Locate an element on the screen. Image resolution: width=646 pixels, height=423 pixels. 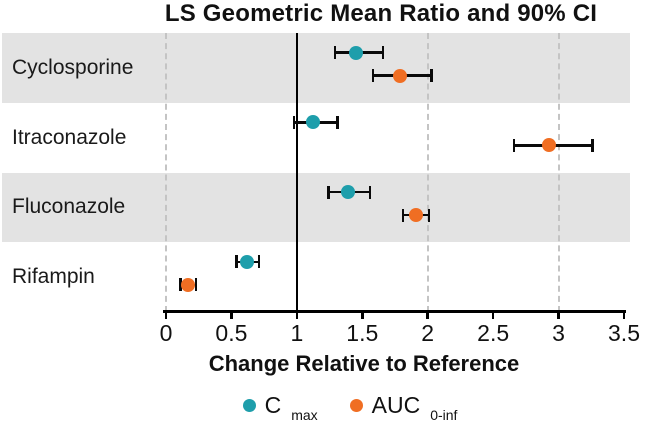
legend-label-auc0inf-subscript: 0-inf is located at coordinates (444, 414).